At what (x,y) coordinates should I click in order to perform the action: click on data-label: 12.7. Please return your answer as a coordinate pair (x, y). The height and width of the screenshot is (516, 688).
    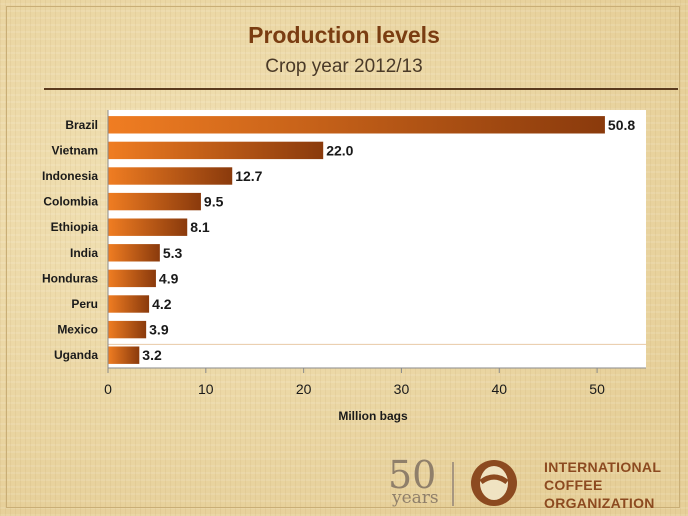
    Looking at the image, I should click on (248, 176).